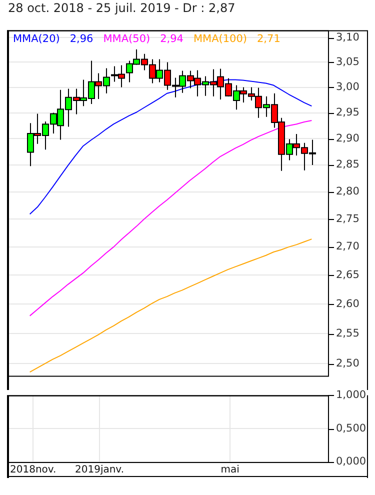 The width and height of the screenshot is (375, 495). What do you see at coordinates (122, 8) in the screenshot?
I see `chart-title: 28 oct. 2018 - 25 juil. 2019 - Dr : 2,87` at bounding box center [122, 8].